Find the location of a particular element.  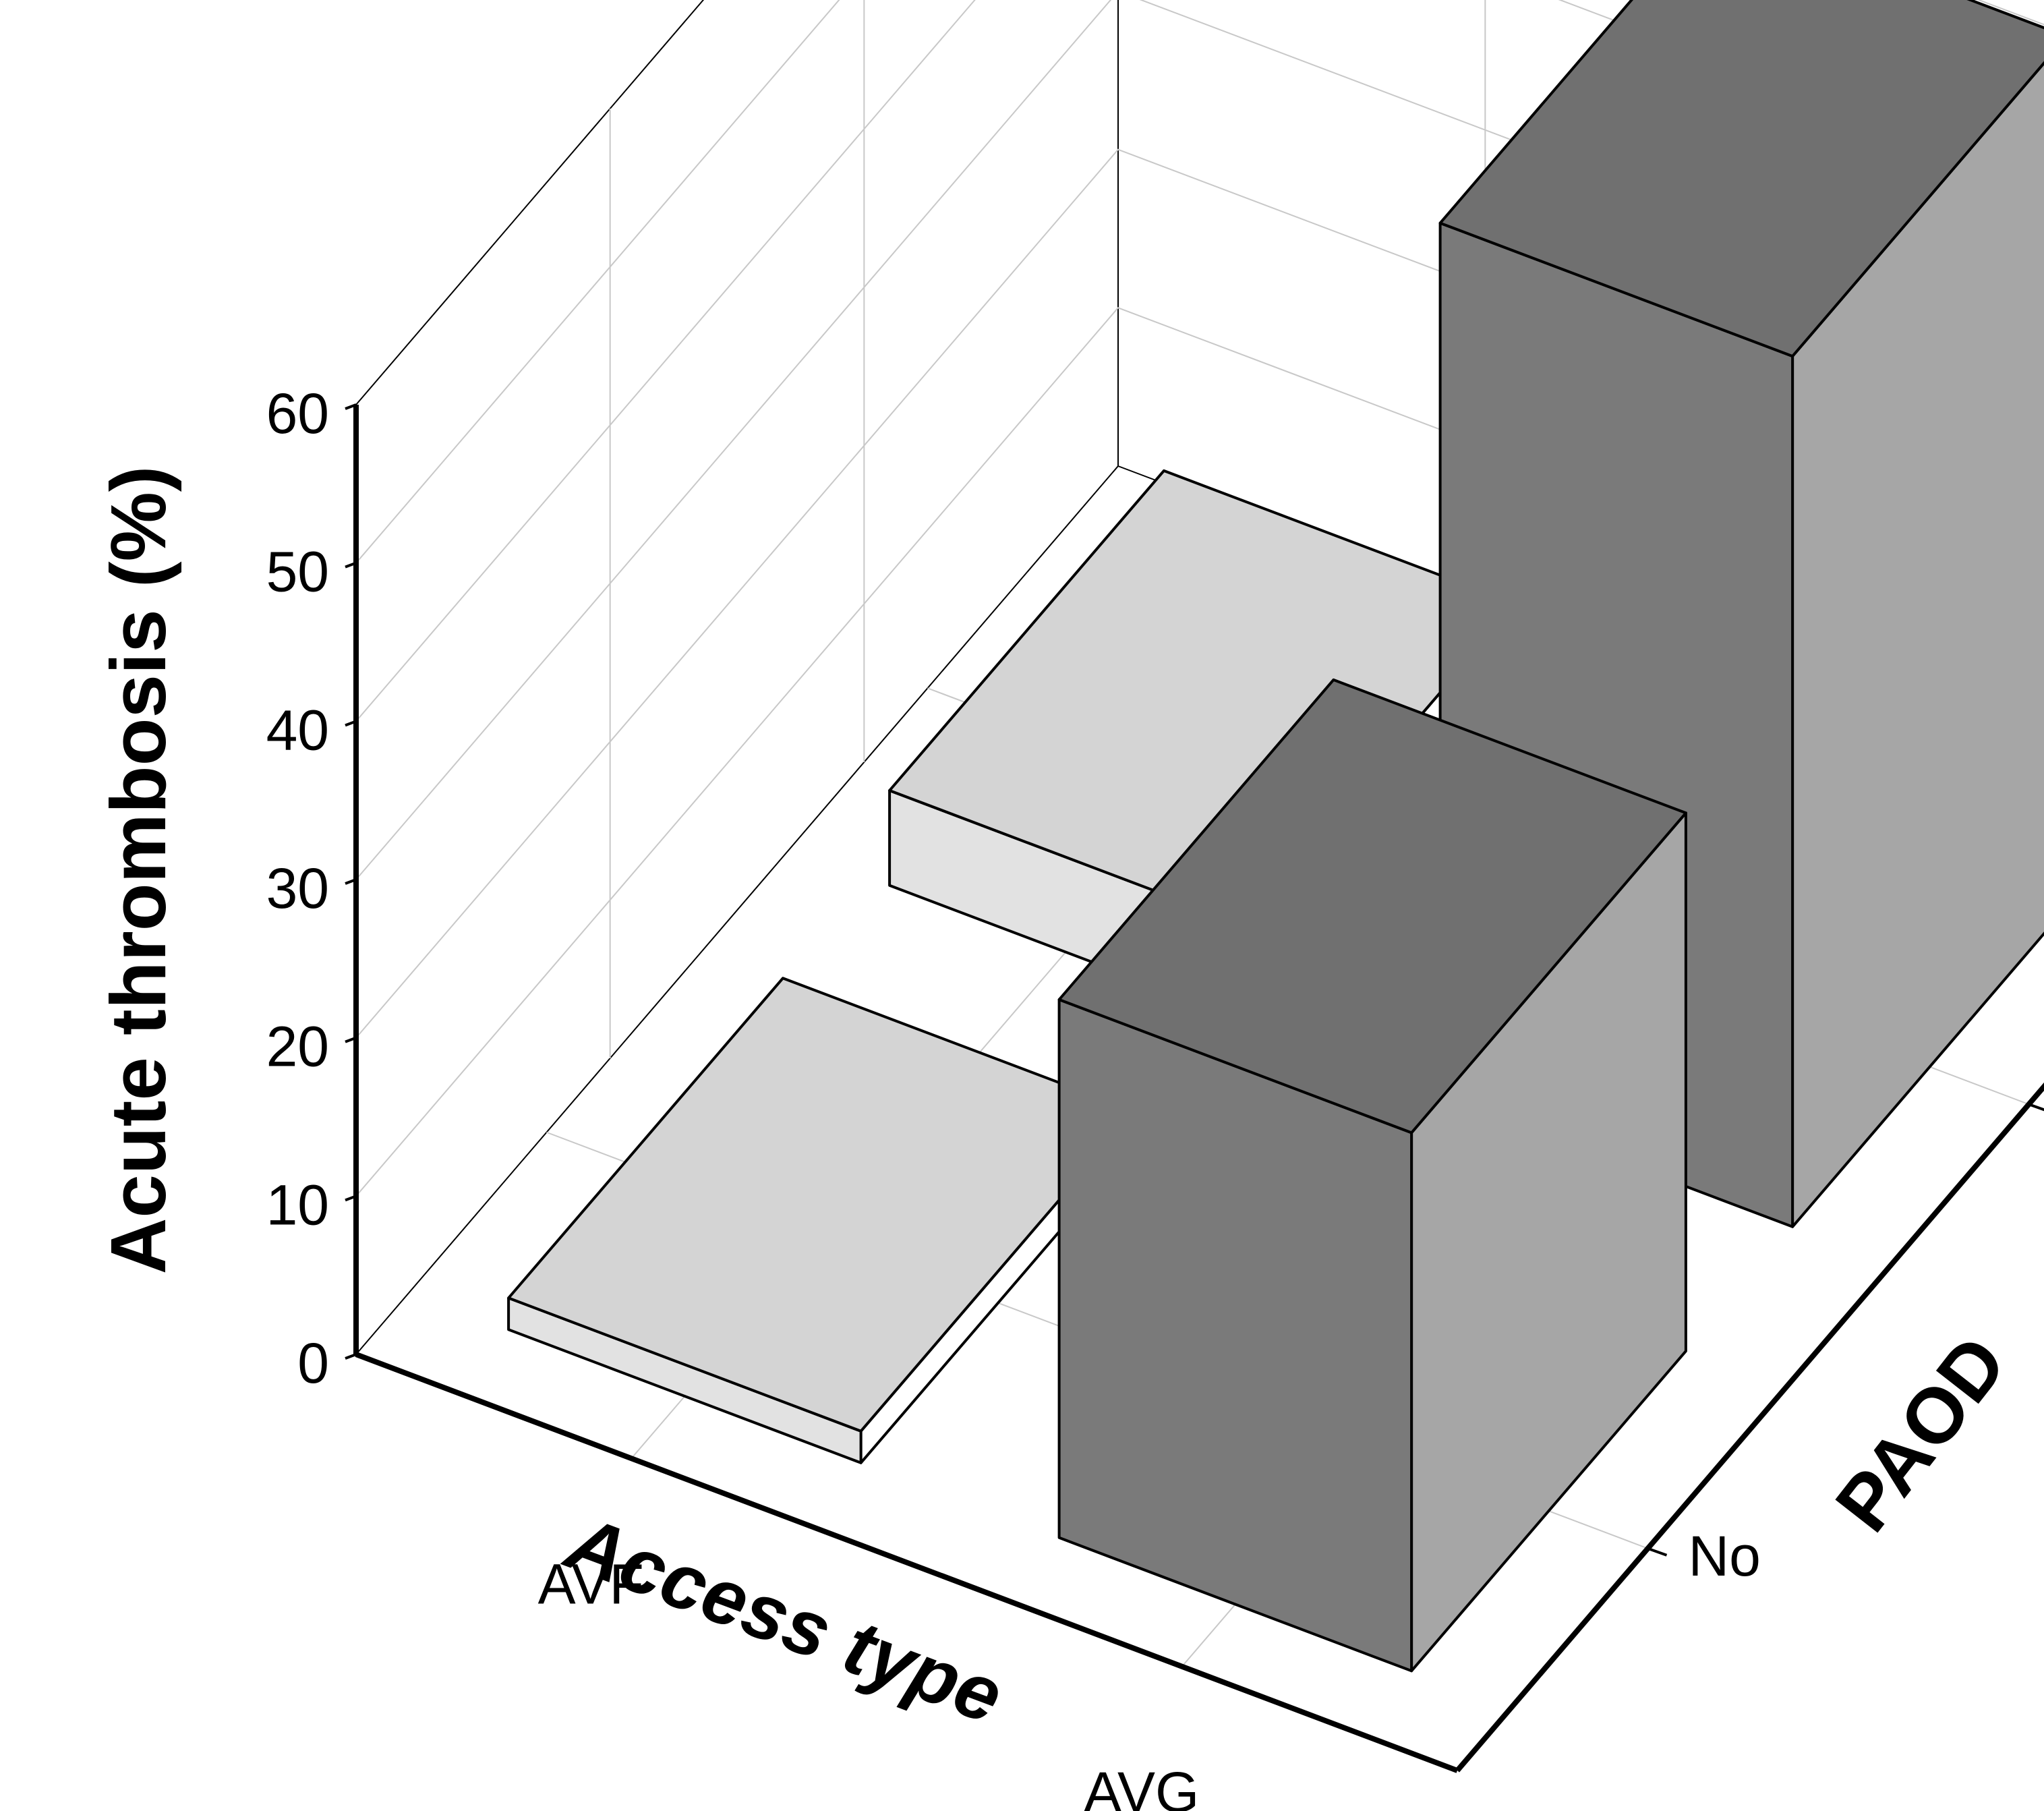

z-axis-title: PAOD is located at coordinates (1921, 1433).